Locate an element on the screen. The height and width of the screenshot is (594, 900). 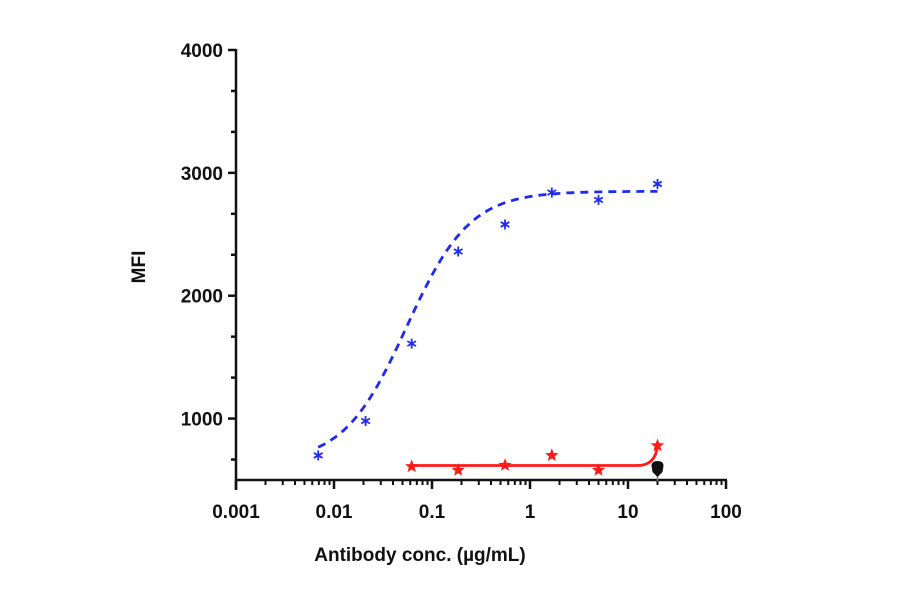
x-tick-label: 100 is located at coordinates (726, 512).